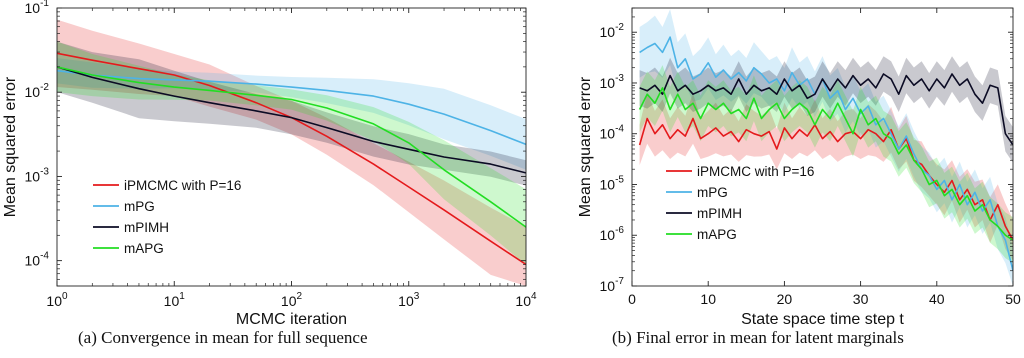  What do you see at coordinates (175, 300) in the screenshot?
I see `x-tick-label: 10¹` at bounding box center [175, 300].